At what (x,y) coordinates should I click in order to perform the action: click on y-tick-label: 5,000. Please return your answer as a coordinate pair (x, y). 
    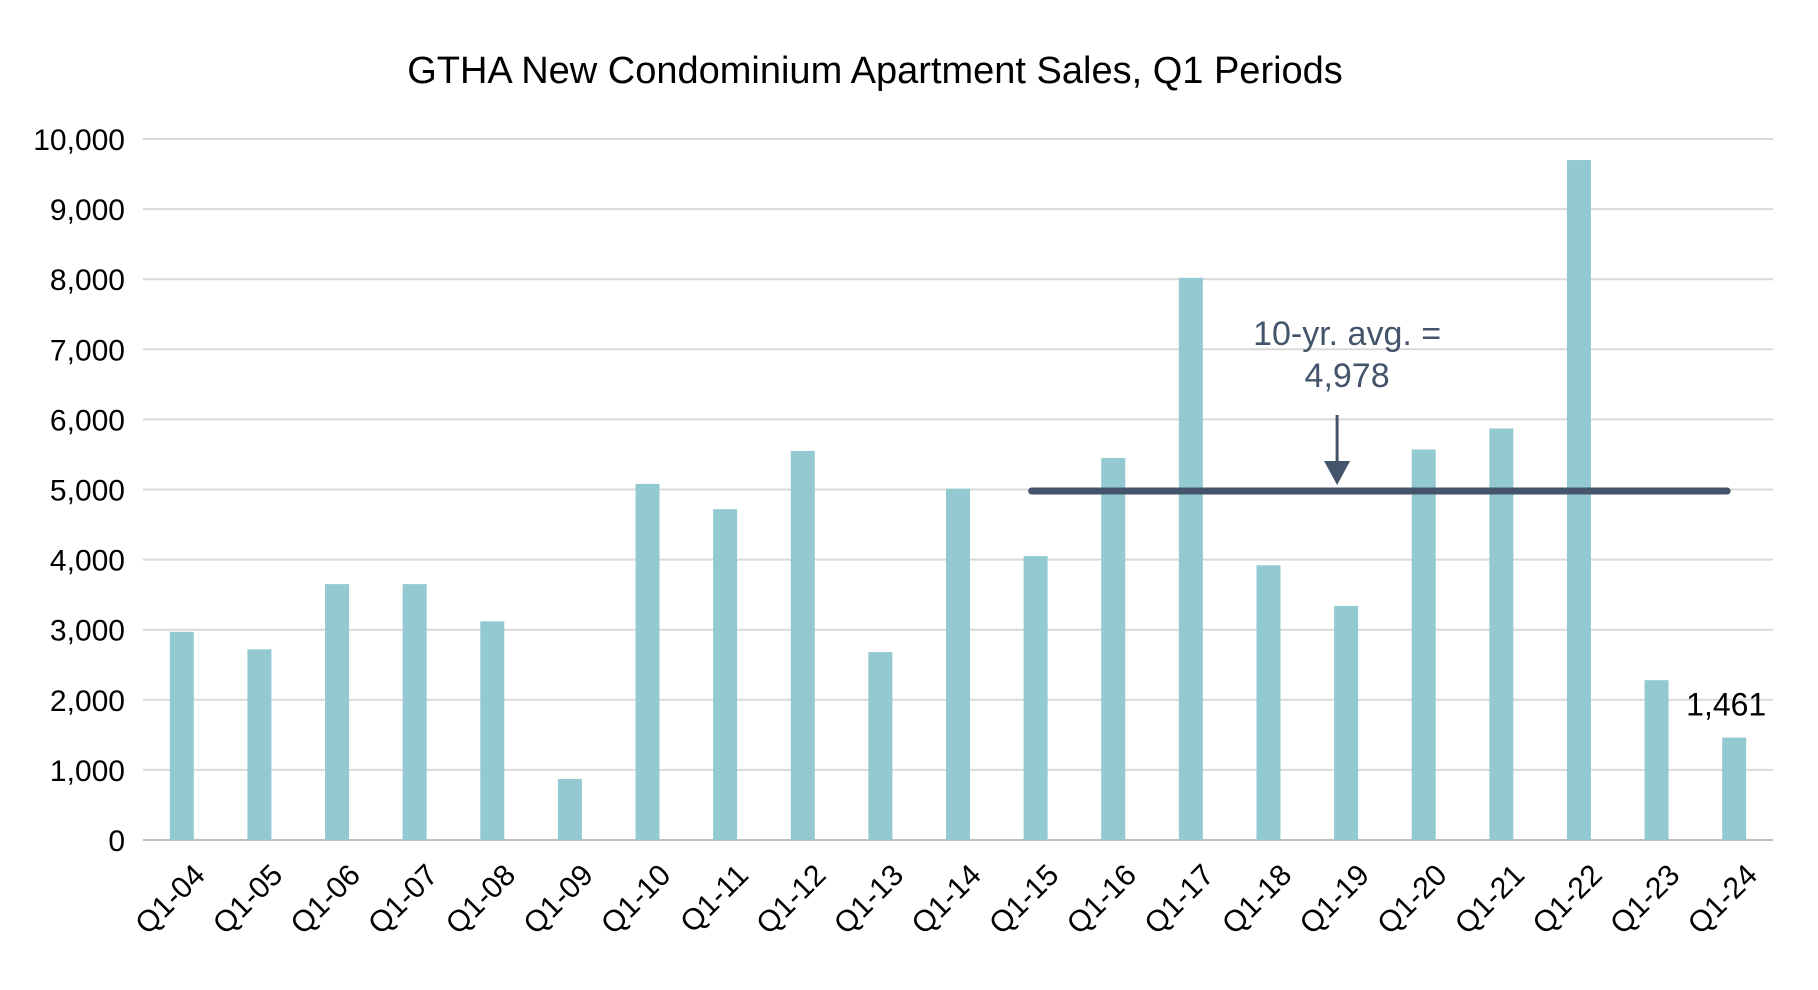
    Looking at the image, I should click on (87, 491).